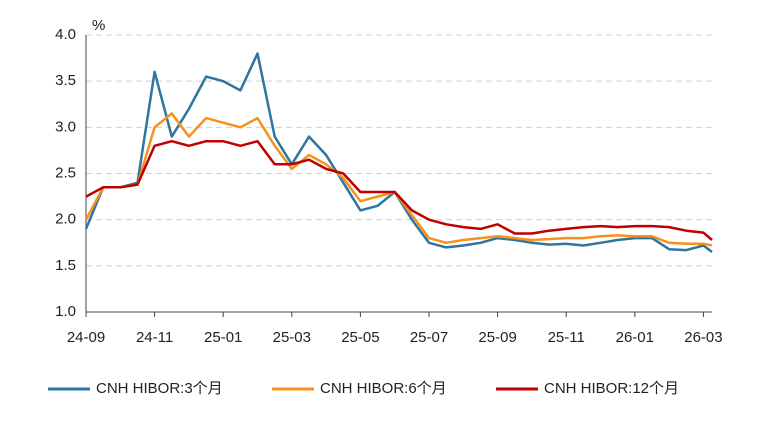  I want to click on x-tick-label: 25-11, so click(566, 337).